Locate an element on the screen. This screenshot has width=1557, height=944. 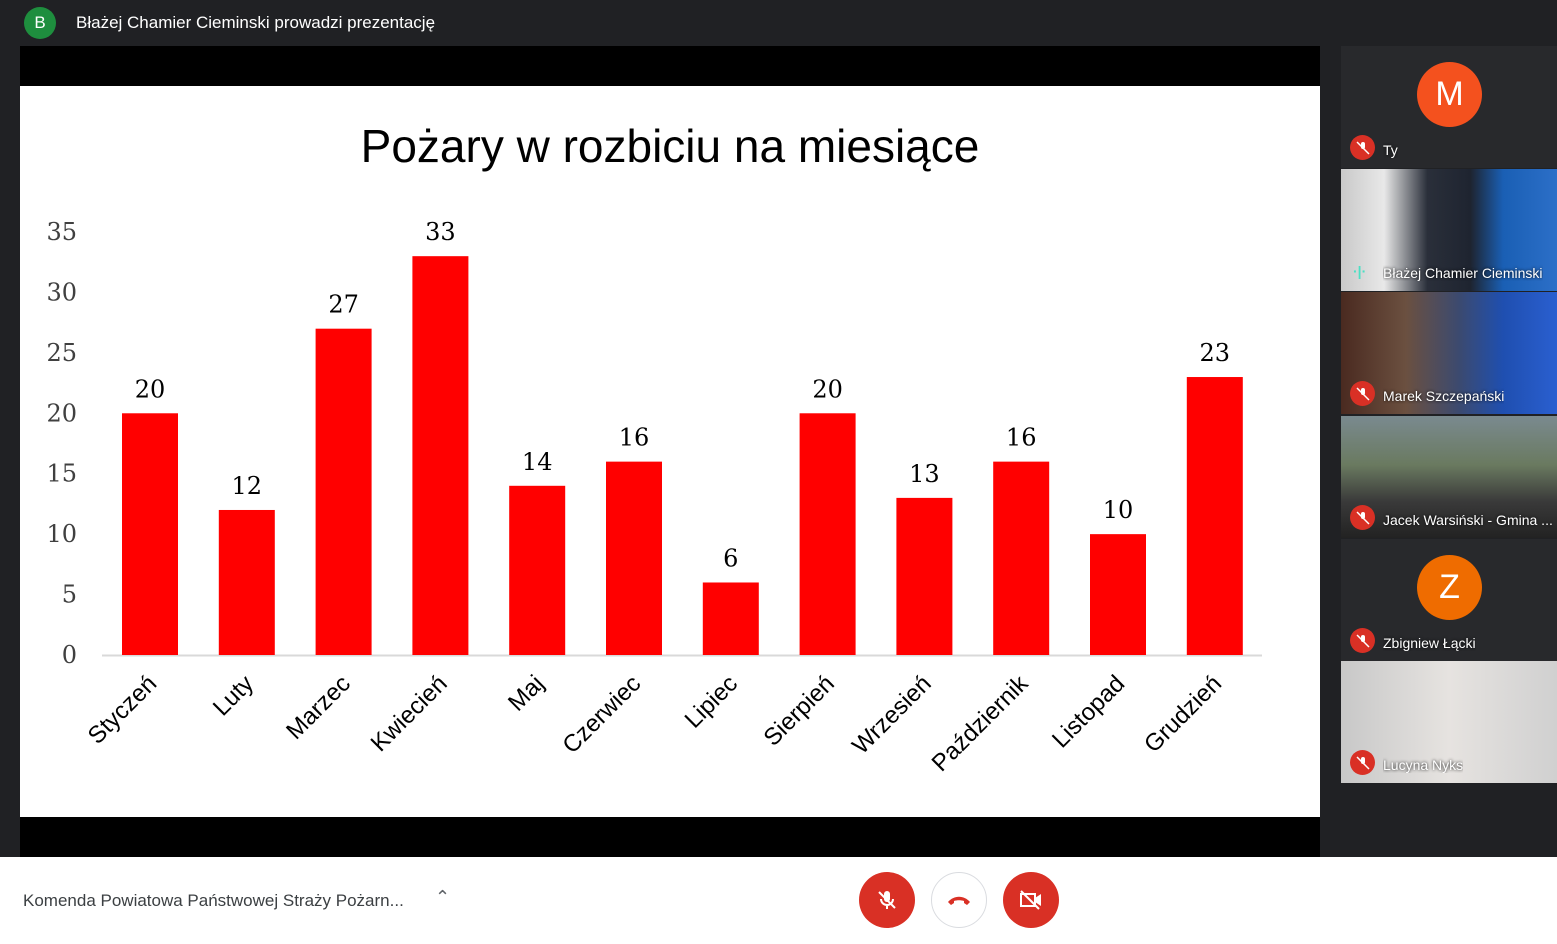
x-tick-label: Sierpień is located at coordinates (798, 710).